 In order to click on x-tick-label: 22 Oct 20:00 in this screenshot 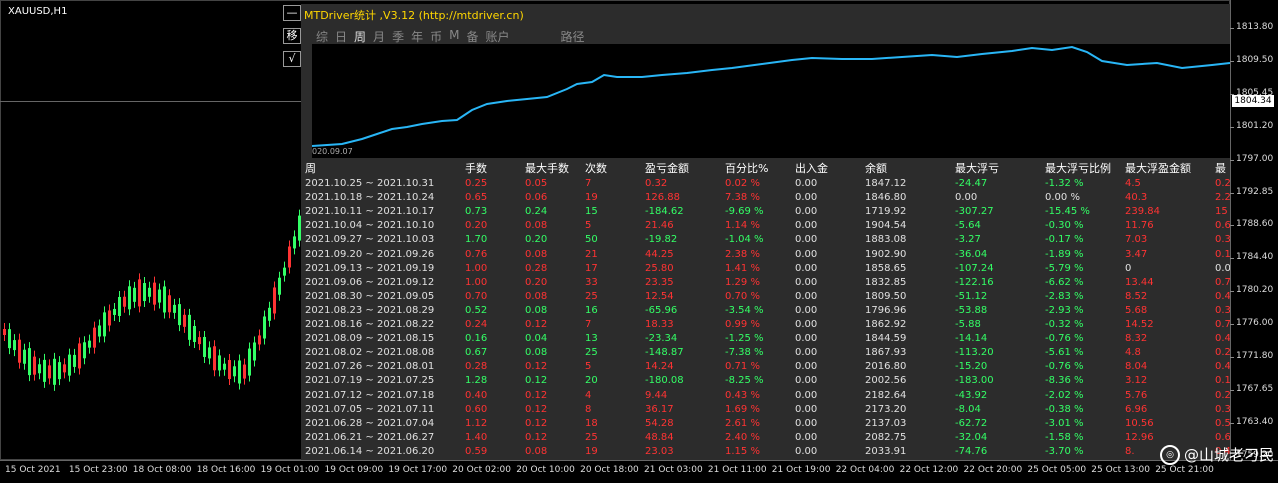, I will do `click(993, 470)`.